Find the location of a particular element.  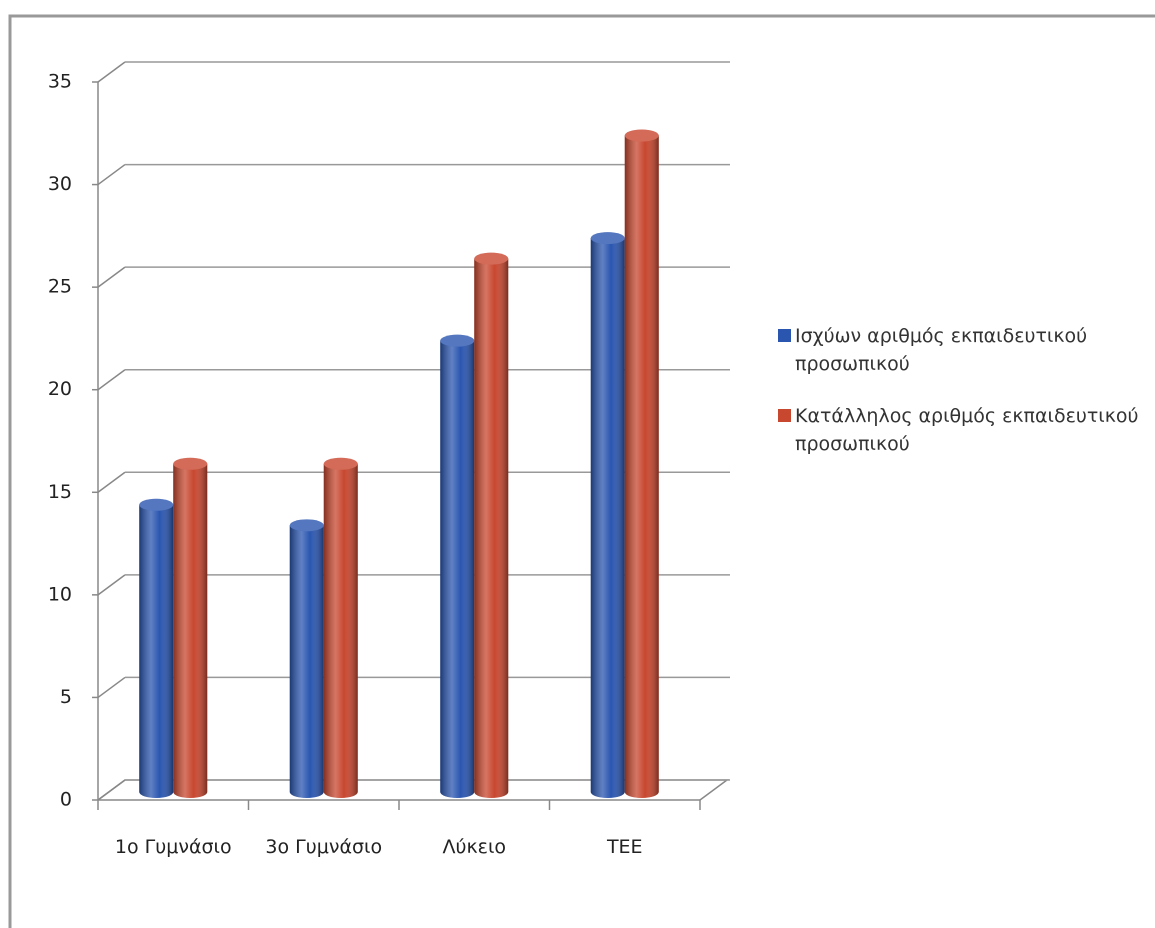

legend-item: Ισχύων αριθμός εκπαιδευτικού προσωπικού is located at coordinates (963, 350).